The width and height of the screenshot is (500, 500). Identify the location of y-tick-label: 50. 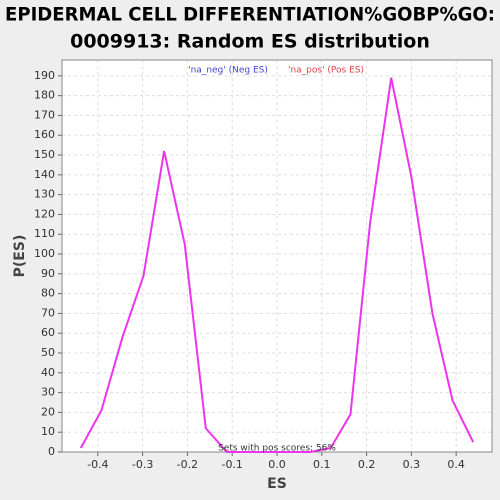
(48, 352).